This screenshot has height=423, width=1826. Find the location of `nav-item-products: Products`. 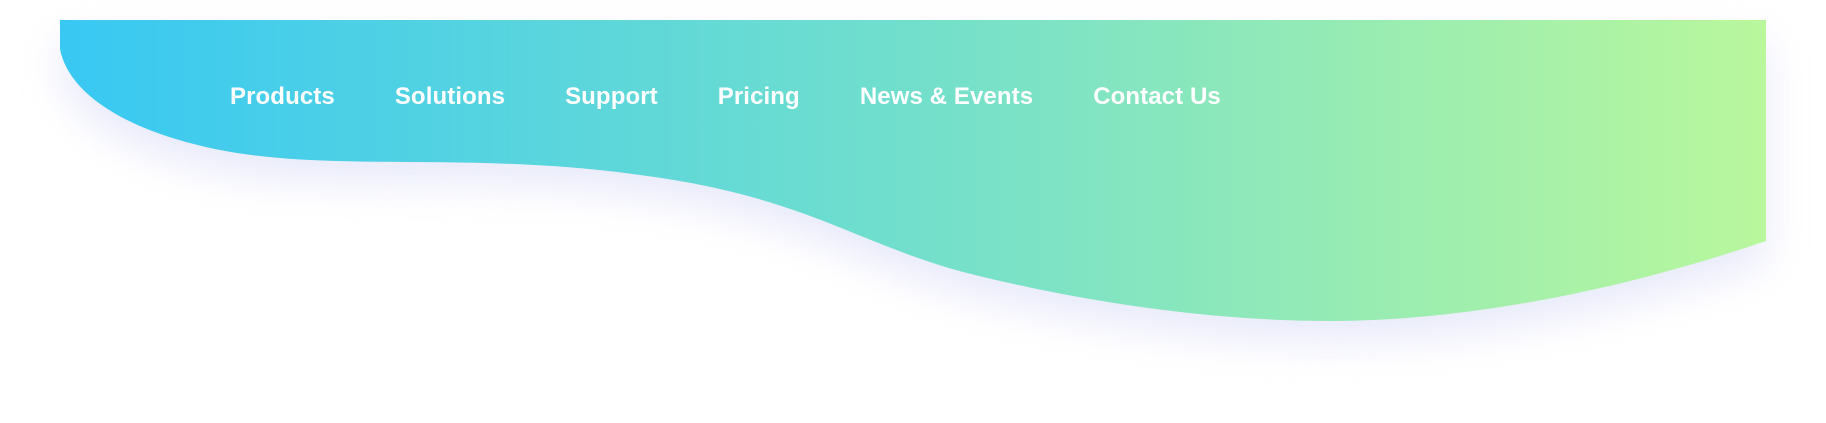

nav-item-products: Products is located at coordinates (282, 96).